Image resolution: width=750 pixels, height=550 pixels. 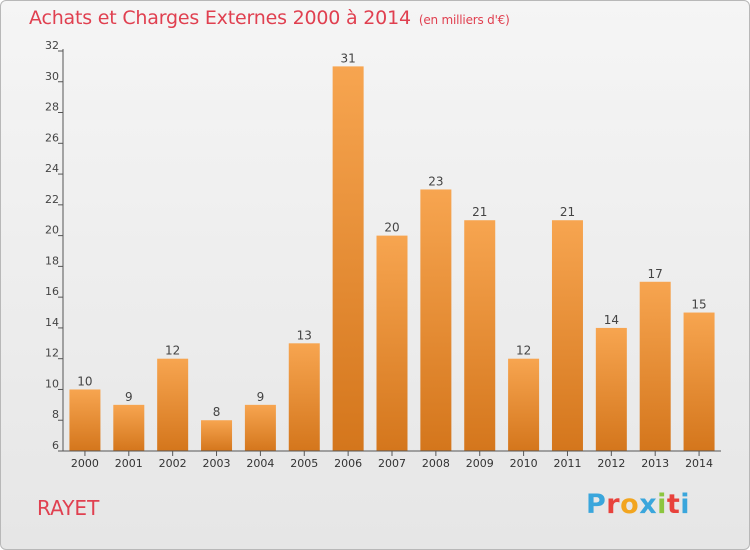 I want to click on brand-letter: o, so click(x=630, y=504).